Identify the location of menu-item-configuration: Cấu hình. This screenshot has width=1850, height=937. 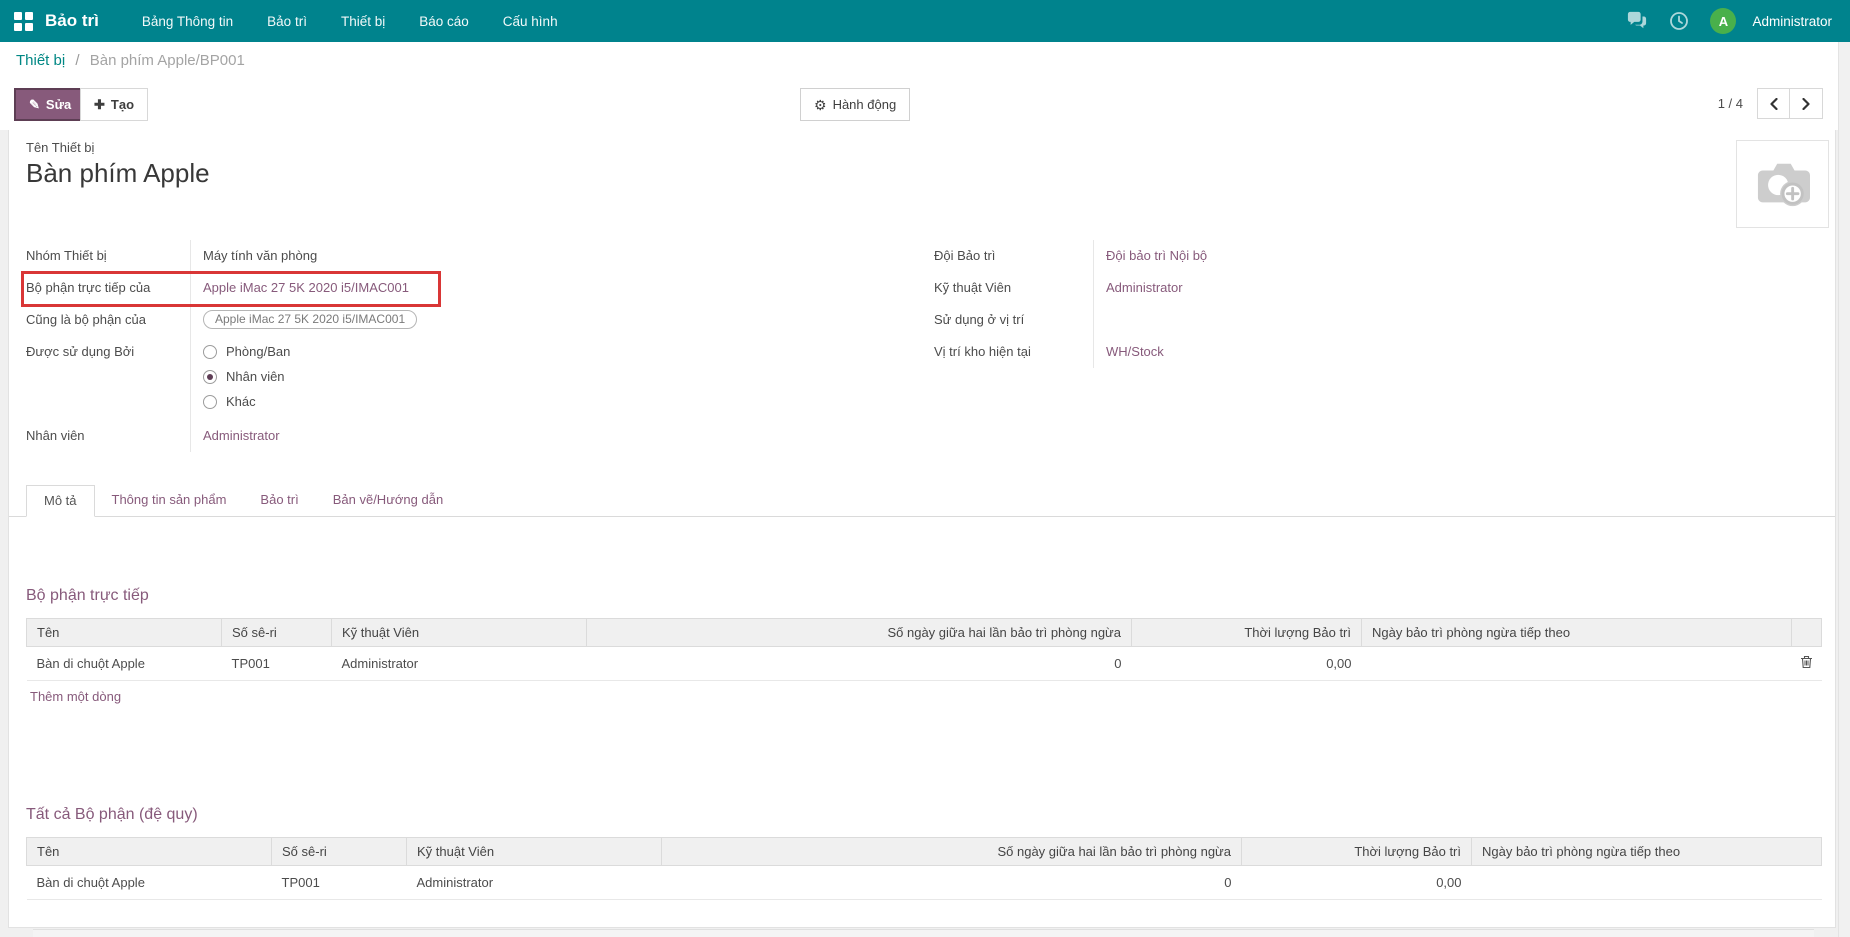
(530, 21).